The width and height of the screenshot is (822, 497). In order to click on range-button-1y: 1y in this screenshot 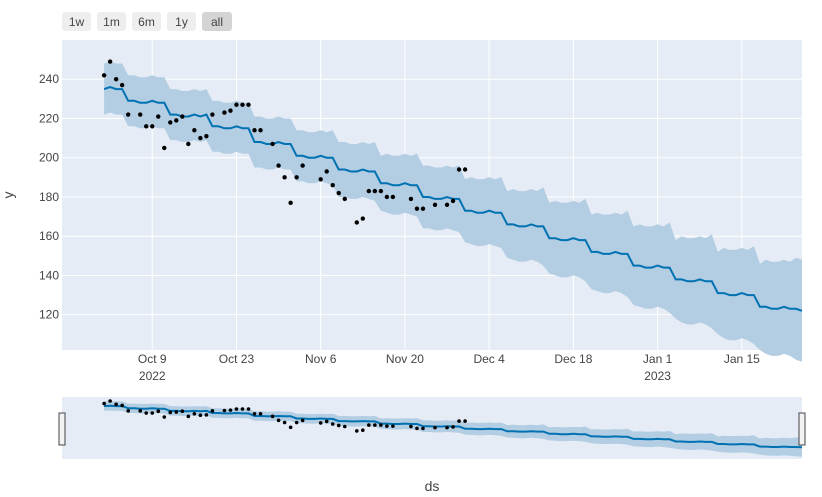, I will do `click(181, 21)`.